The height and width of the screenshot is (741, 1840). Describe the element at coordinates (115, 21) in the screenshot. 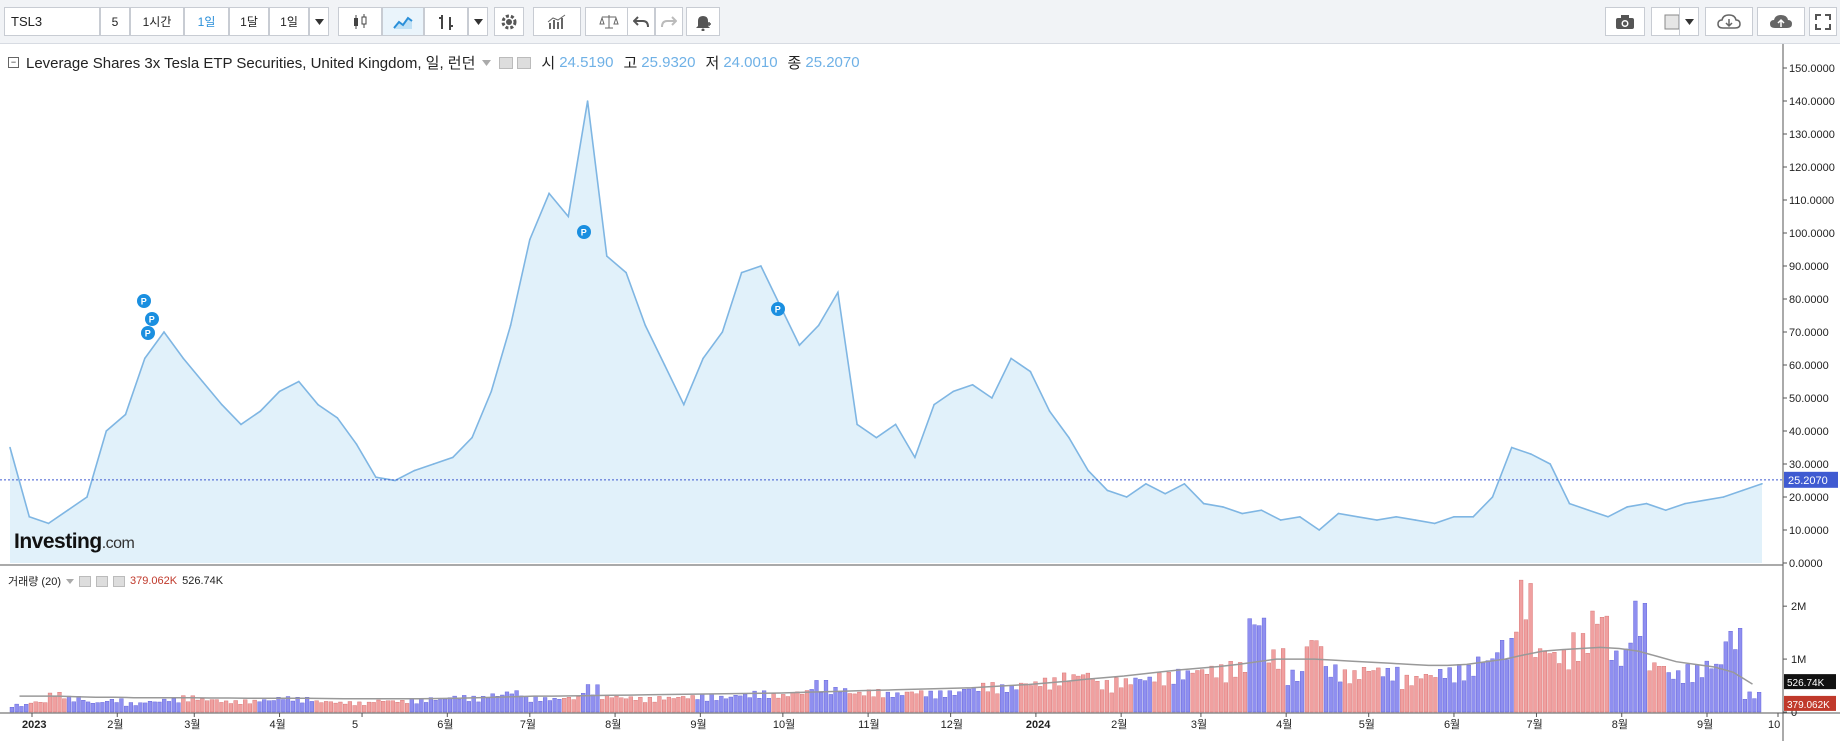

I see `interval-5: 5` at that location.